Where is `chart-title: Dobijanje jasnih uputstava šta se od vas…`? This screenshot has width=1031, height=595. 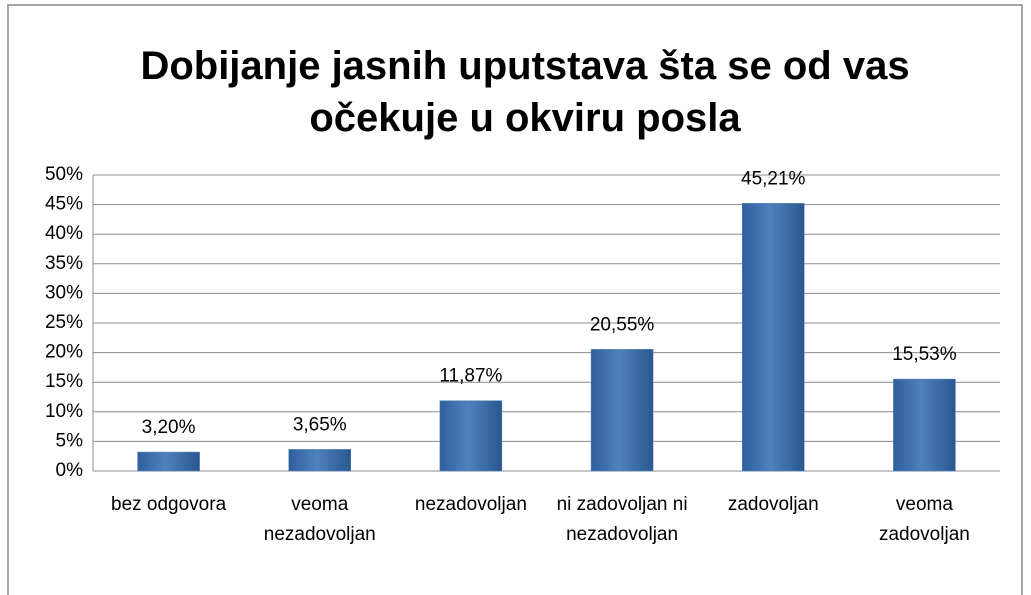
chart-title: Dobijanje jasnih uputstava šta se od vas… is located at coordinates (525, 92).